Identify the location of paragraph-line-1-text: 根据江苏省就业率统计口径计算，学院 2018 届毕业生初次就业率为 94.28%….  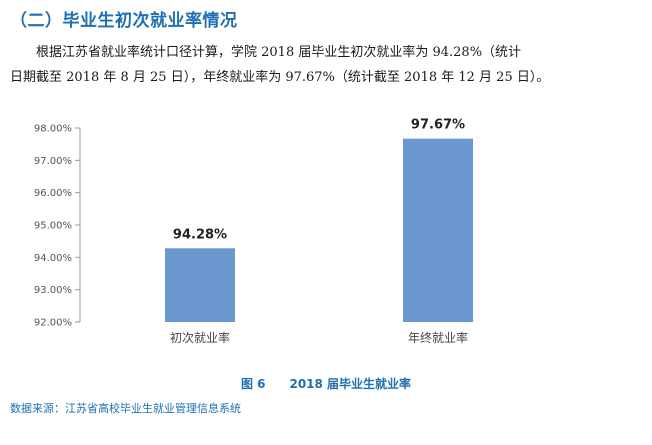
(279, 52).